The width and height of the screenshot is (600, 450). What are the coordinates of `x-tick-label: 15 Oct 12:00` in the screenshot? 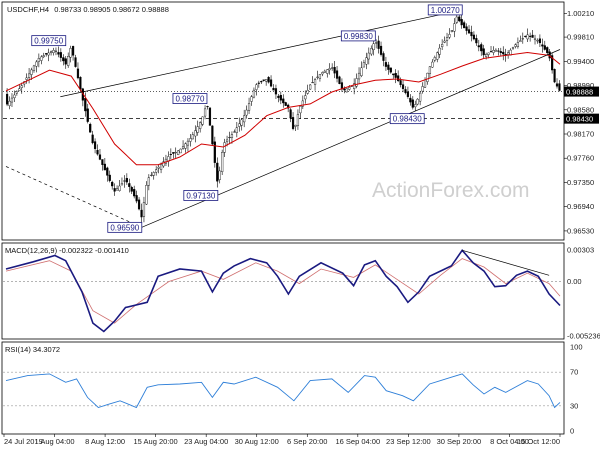 It's located at (538, 441).